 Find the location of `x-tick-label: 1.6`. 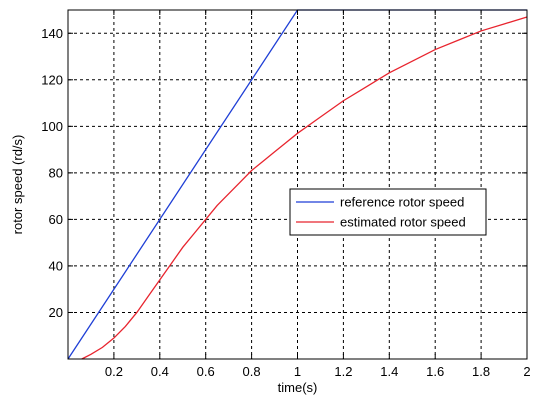

x-tick-label: 1.6 is located at coordinates (435, 371).